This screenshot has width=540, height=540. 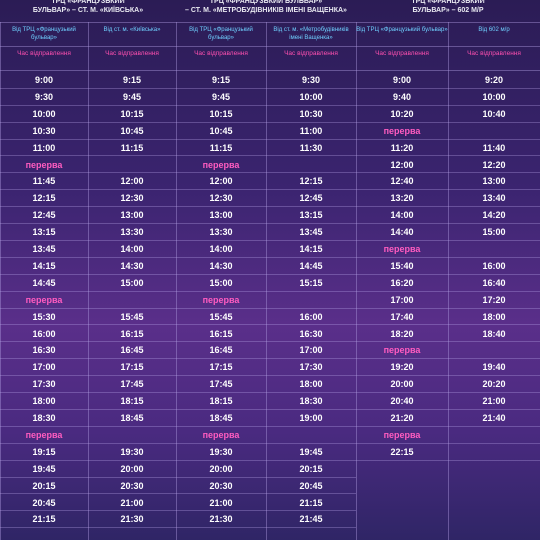 I want to click on departure-time: 17:30, so click(x=311, y=368).